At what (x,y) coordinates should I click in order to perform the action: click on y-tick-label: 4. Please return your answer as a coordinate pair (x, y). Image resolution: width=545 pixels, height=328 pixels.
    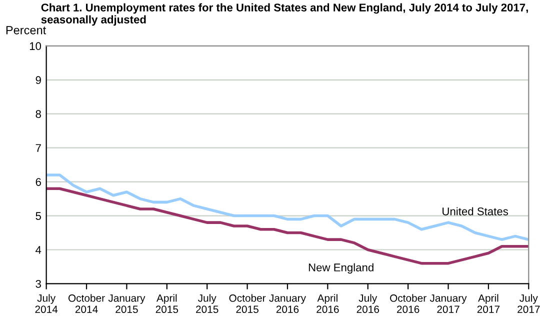
    Looking at the image, I should click on (39, 250).